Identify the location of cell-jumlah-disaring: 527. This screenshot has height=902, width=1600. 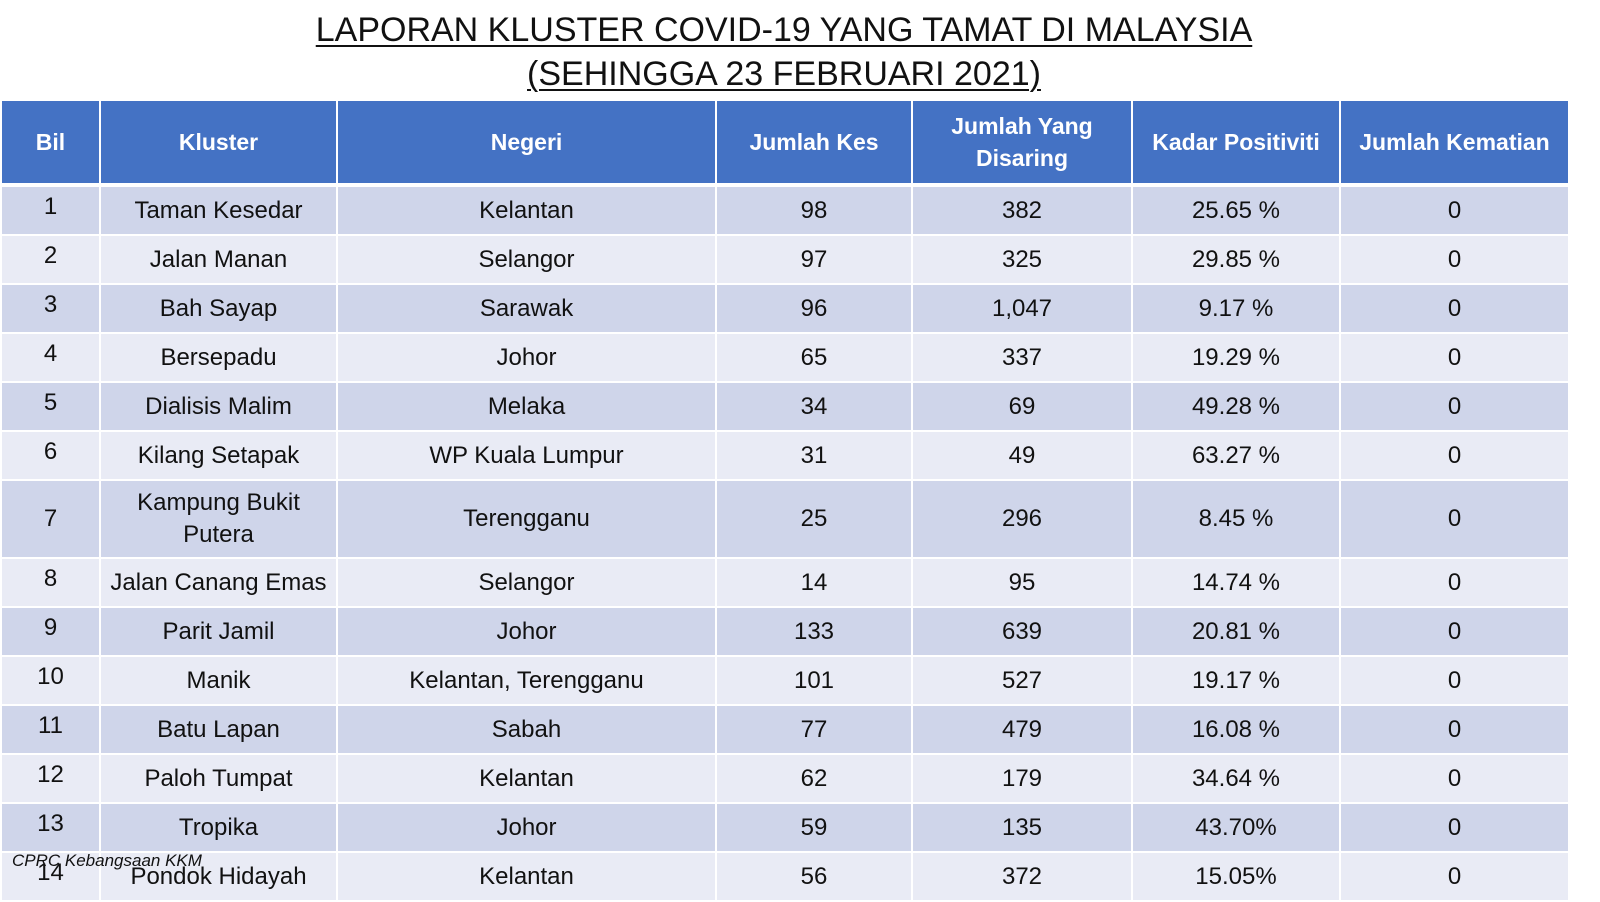
(1022, 680).